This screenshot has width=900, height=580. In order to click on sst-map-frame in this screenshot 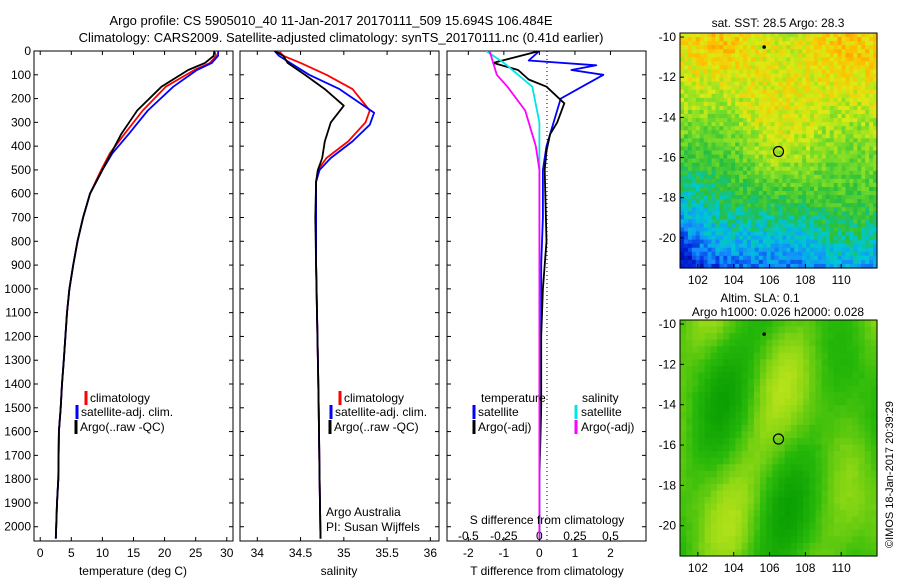, I will do `click(778, 150)`.